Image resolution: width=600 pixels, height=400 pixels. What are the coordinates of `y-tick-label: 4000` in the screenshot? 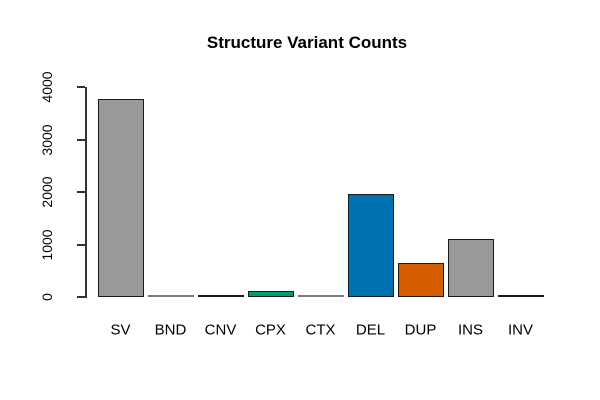 It's located at (47, 87).